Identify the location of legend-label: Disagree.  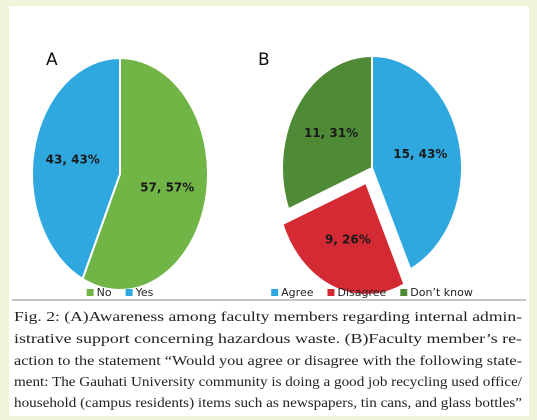
(361, 292).